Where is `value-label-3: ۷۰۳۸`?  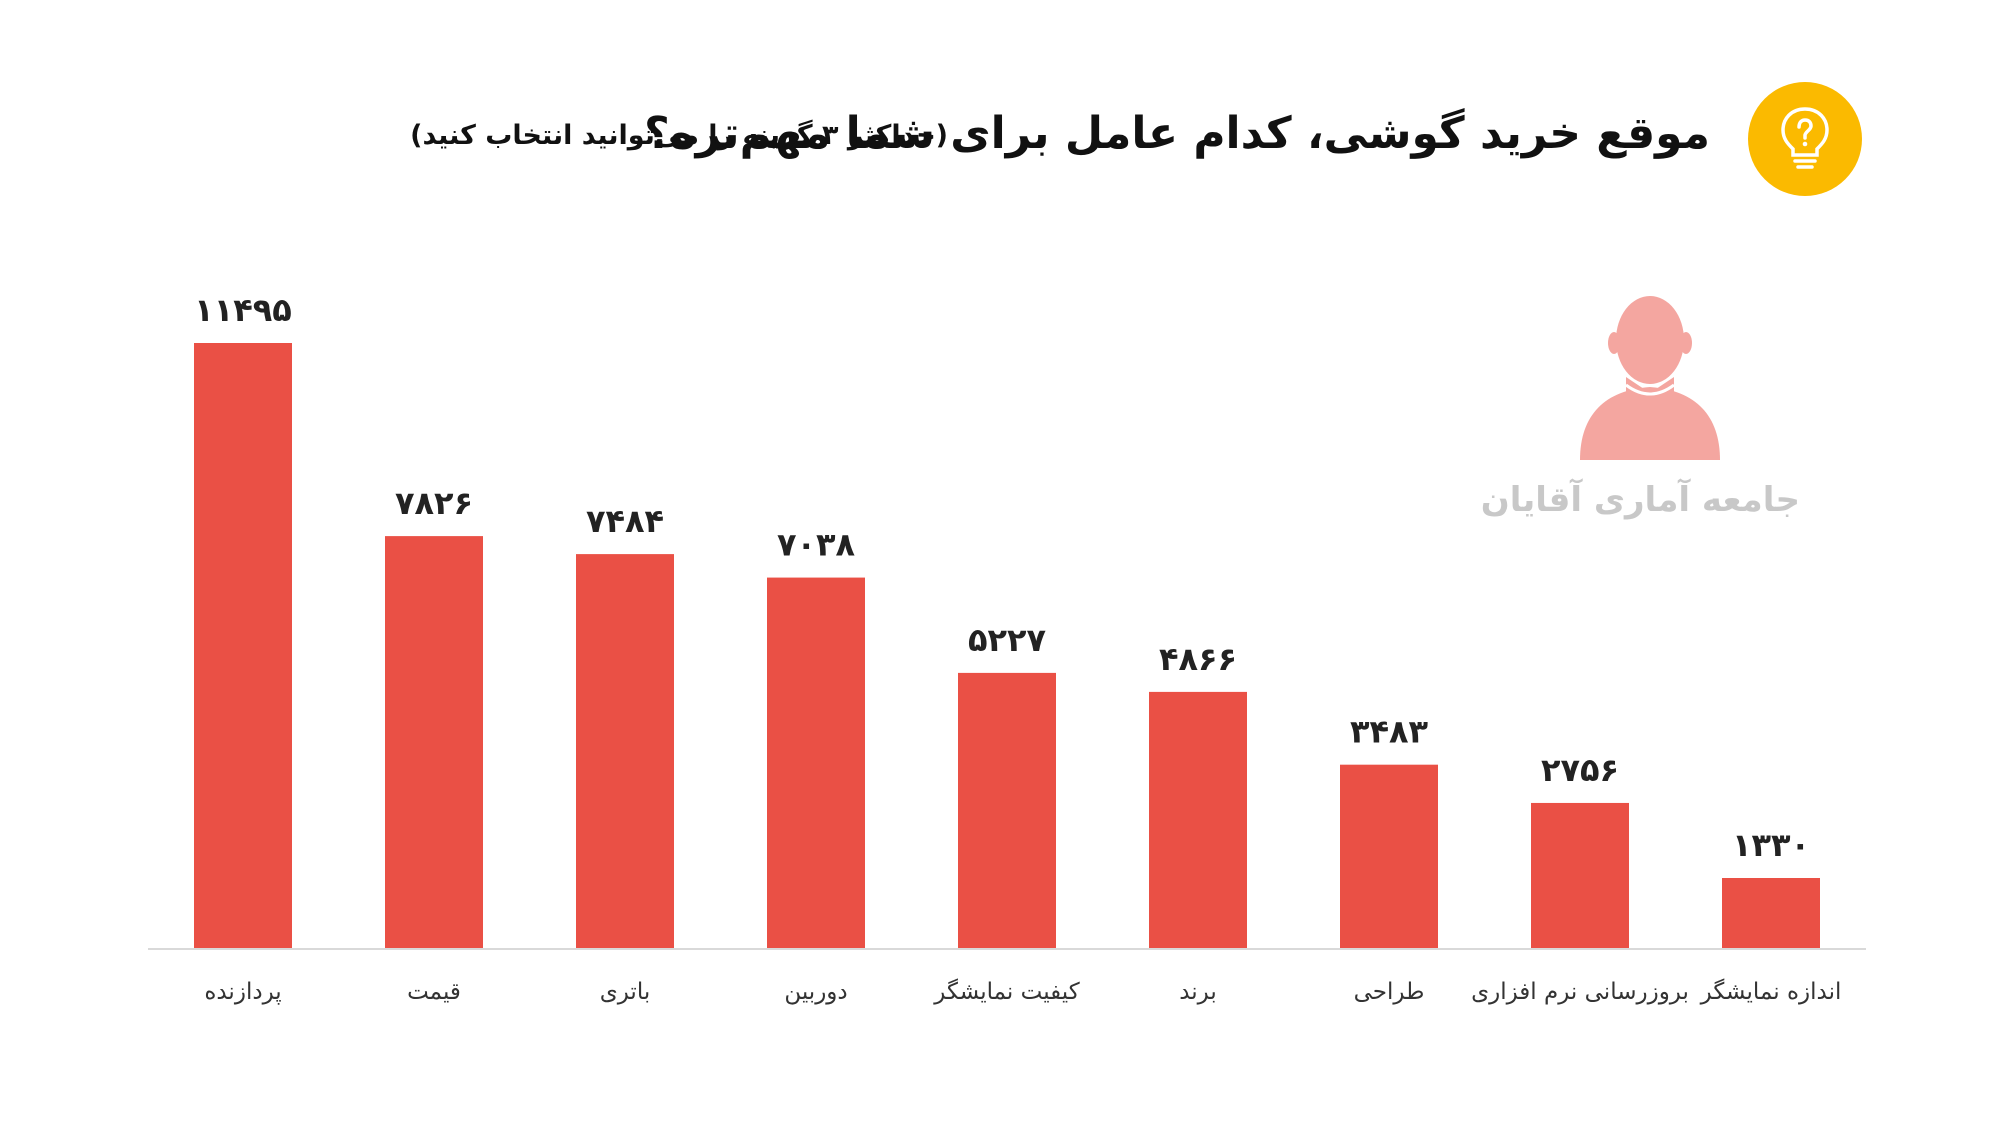 value-label-3: ۷۰۳۸ is located at coordinates (816, 545).